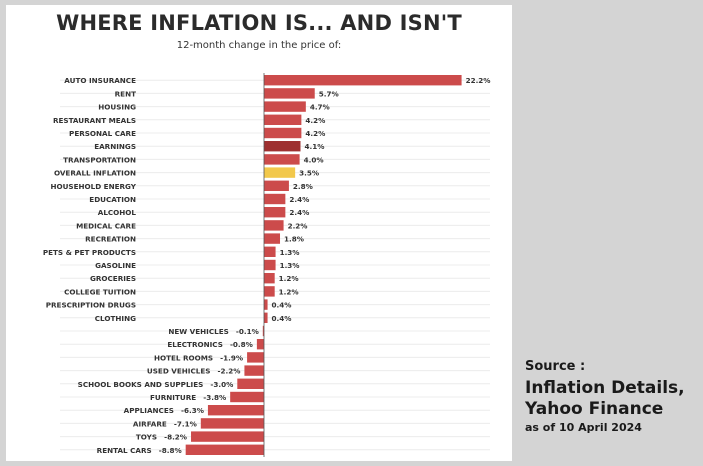 This screenshot has height=466, width=703. What do you see at coordinates (298, 225) in the screenshot?
I see `value-label: 2.2%` at bounding box center [298, 225].